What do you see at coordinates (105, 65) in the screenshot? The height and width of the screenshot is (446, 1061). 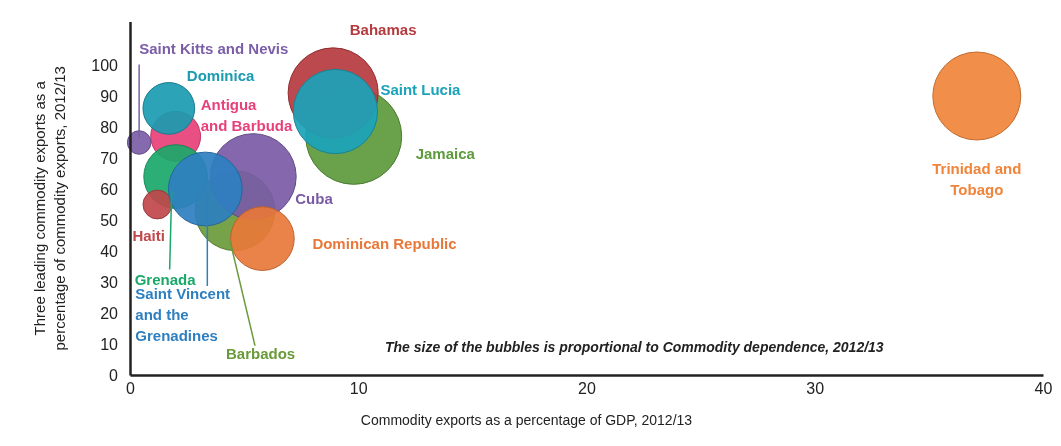 I see `y-tick-label: 100` at bounding box center [105, 65].